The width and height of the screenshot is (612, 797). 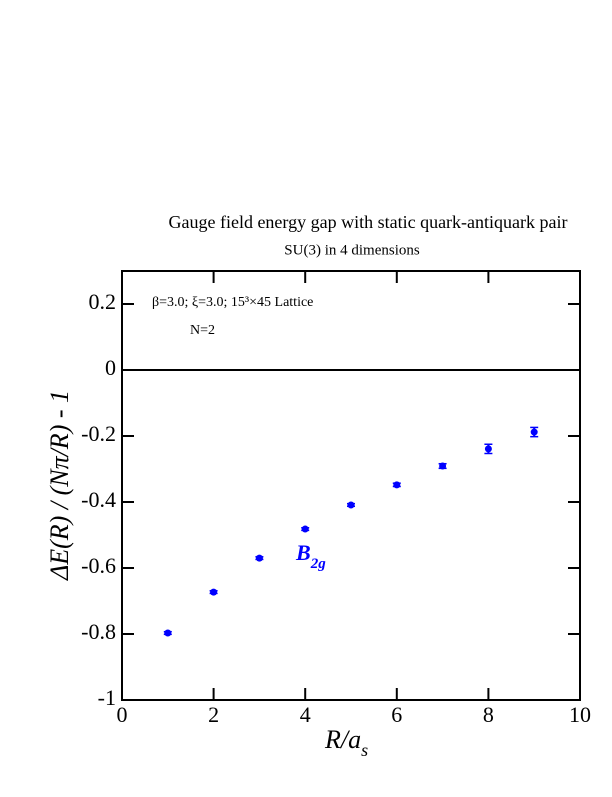 What do you see at coordinates (98, 433) in the screenshot?
I see `y-tick-label: -0.2` at bounding box center [98, 433].